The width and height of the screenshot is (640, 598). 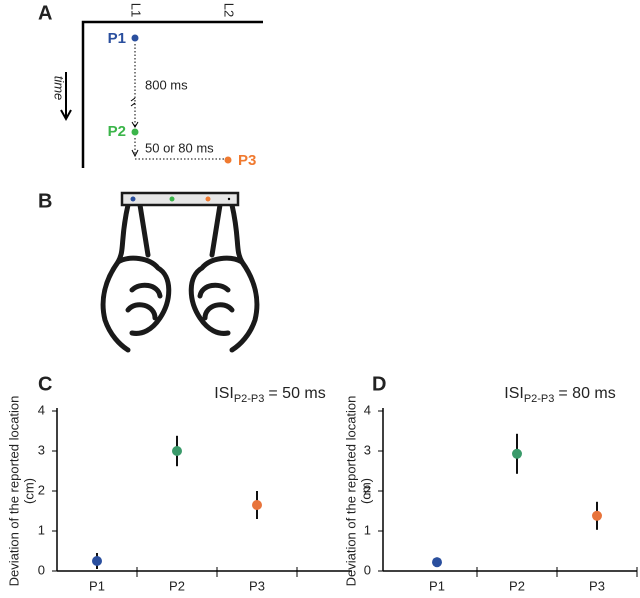 What do you see at coordinates (45, 384) in the screenshot?
I see `panel-label: C` at bounding box center [45, 384].